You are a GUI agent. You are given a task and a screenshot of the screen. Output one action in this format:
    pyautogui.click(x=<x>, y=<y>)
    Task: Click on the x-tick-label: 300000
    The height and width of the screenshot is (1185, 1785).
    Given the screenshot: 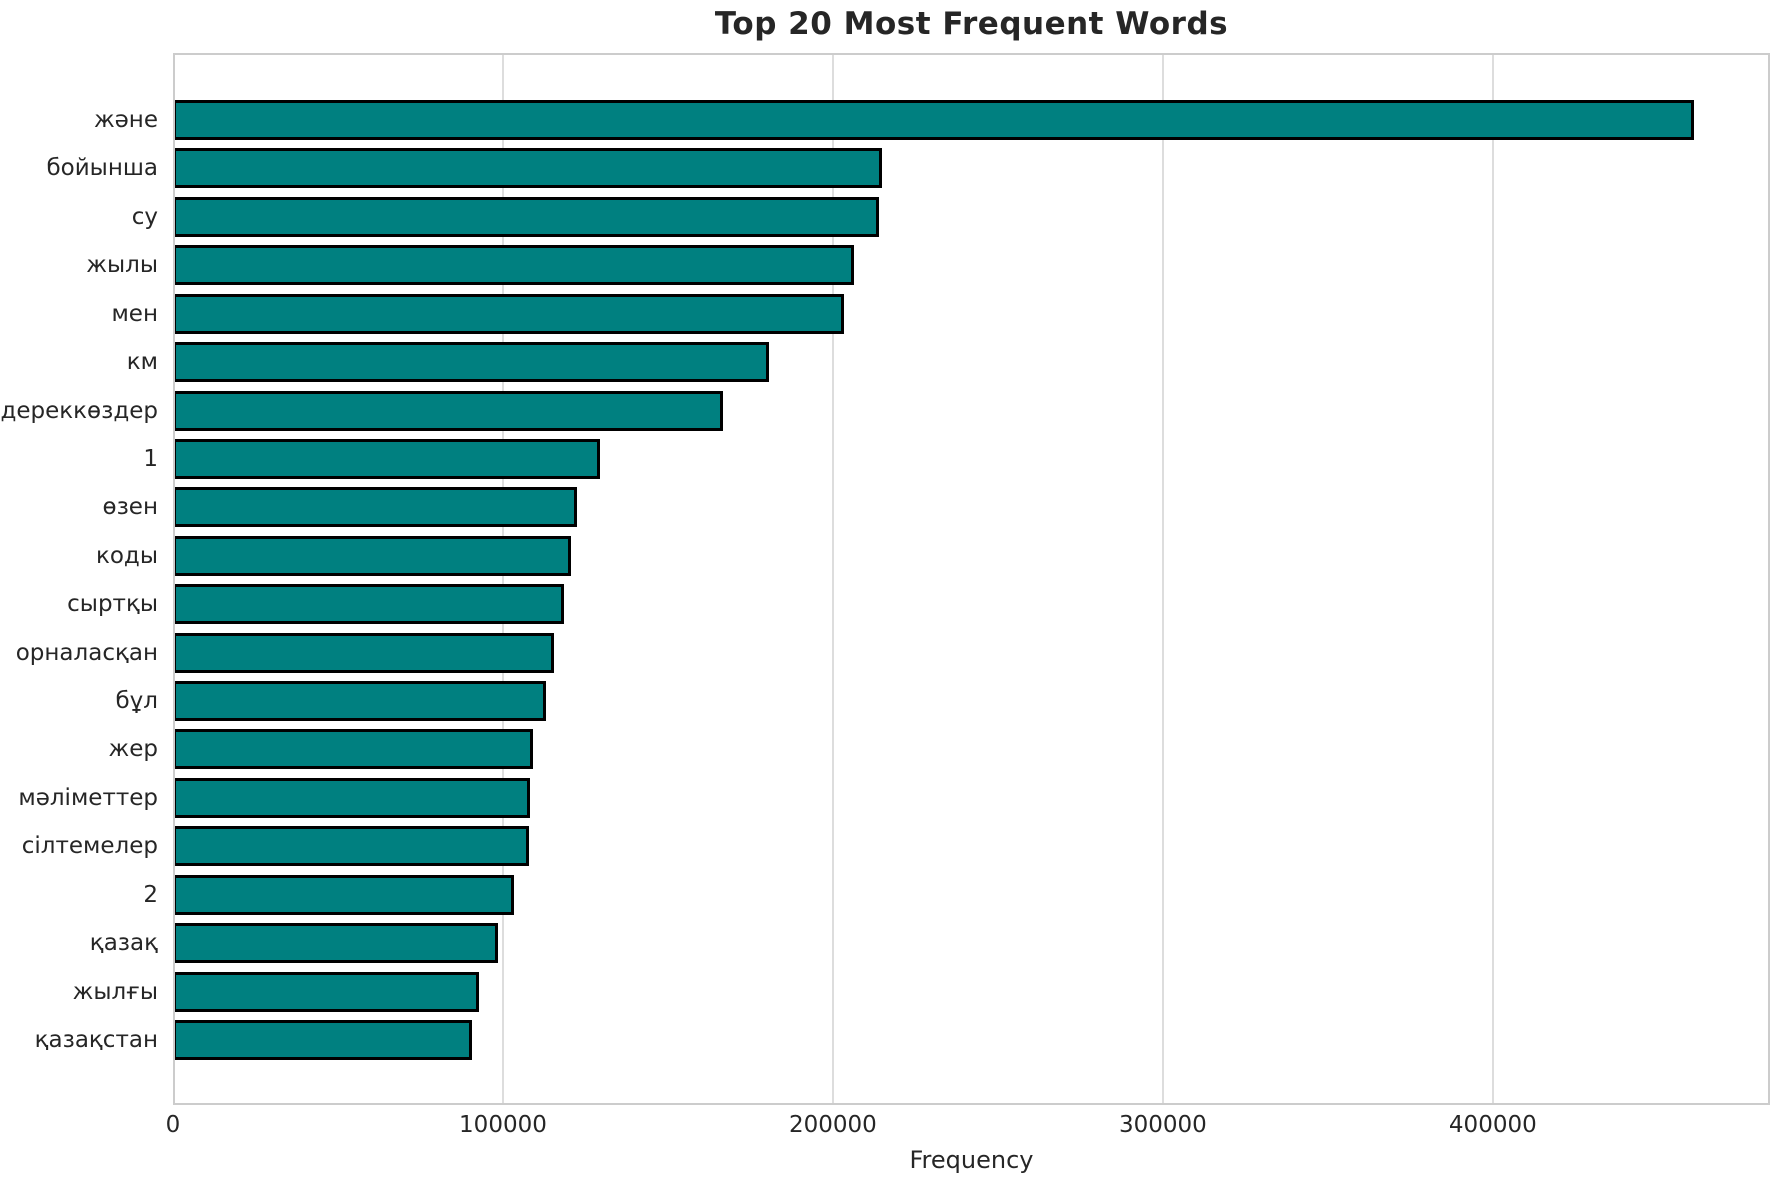 What is the action you would take?
    pyautogui.click(x=1162, y=1125)
    